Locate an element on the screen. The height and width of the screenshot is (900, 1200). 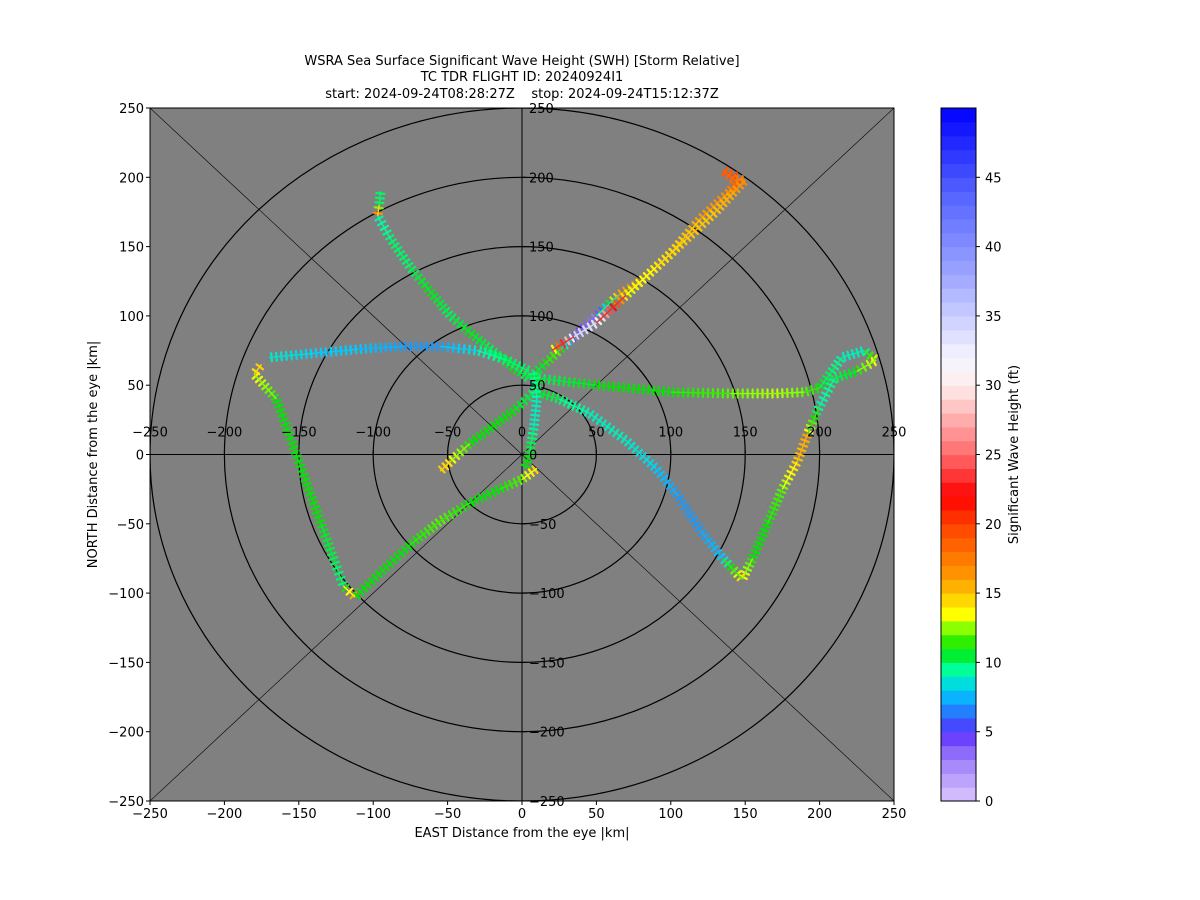
center-y-tick-label: 150 is located at coordinates (541, 248).